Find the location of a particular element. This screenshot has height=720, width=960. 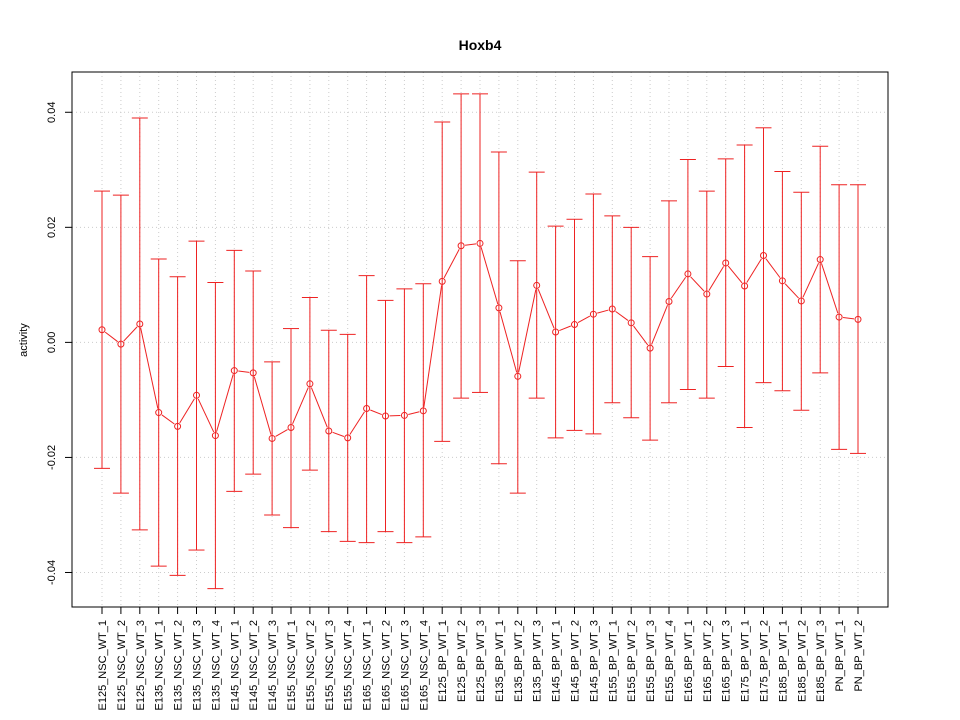

x-tick-label: E155_NSC_WT_1 is located at coordinates (292, 665).